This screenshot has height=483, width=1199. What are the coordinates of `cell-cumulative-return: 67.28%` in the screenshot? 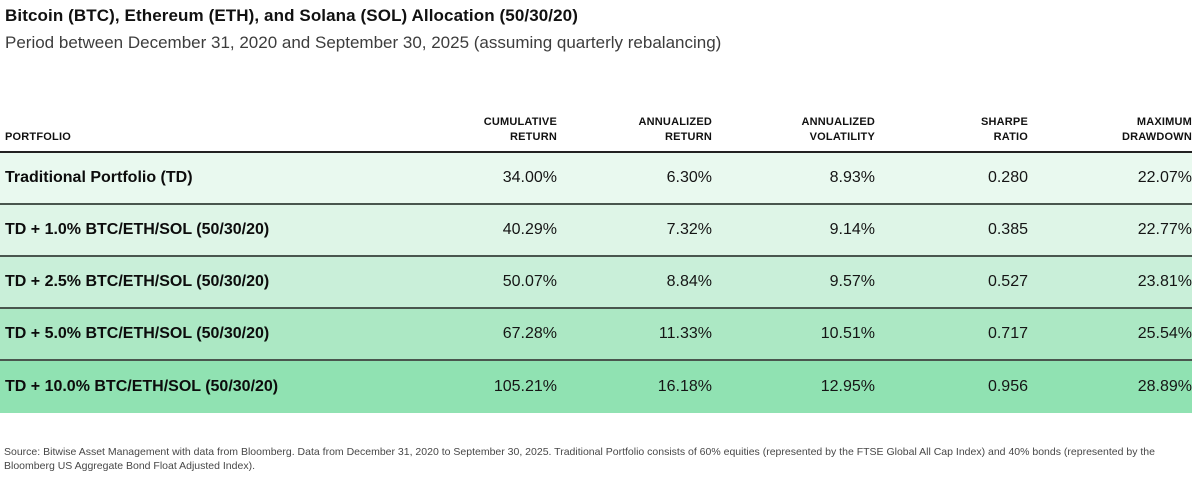 It's located at (529, 333).